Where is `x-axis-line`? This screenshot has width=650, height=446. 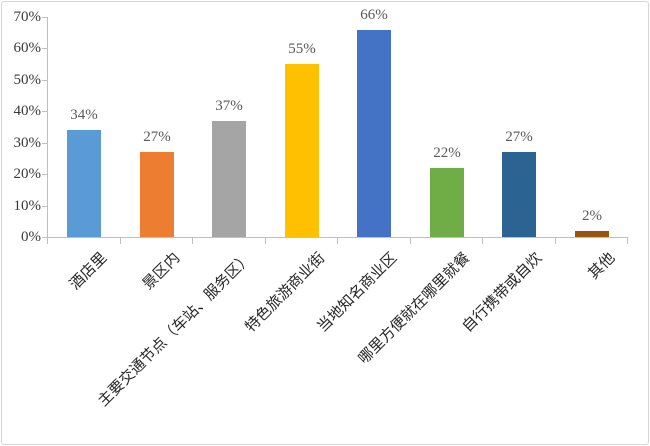
x-axis-line is located at coordinates (337, 237).